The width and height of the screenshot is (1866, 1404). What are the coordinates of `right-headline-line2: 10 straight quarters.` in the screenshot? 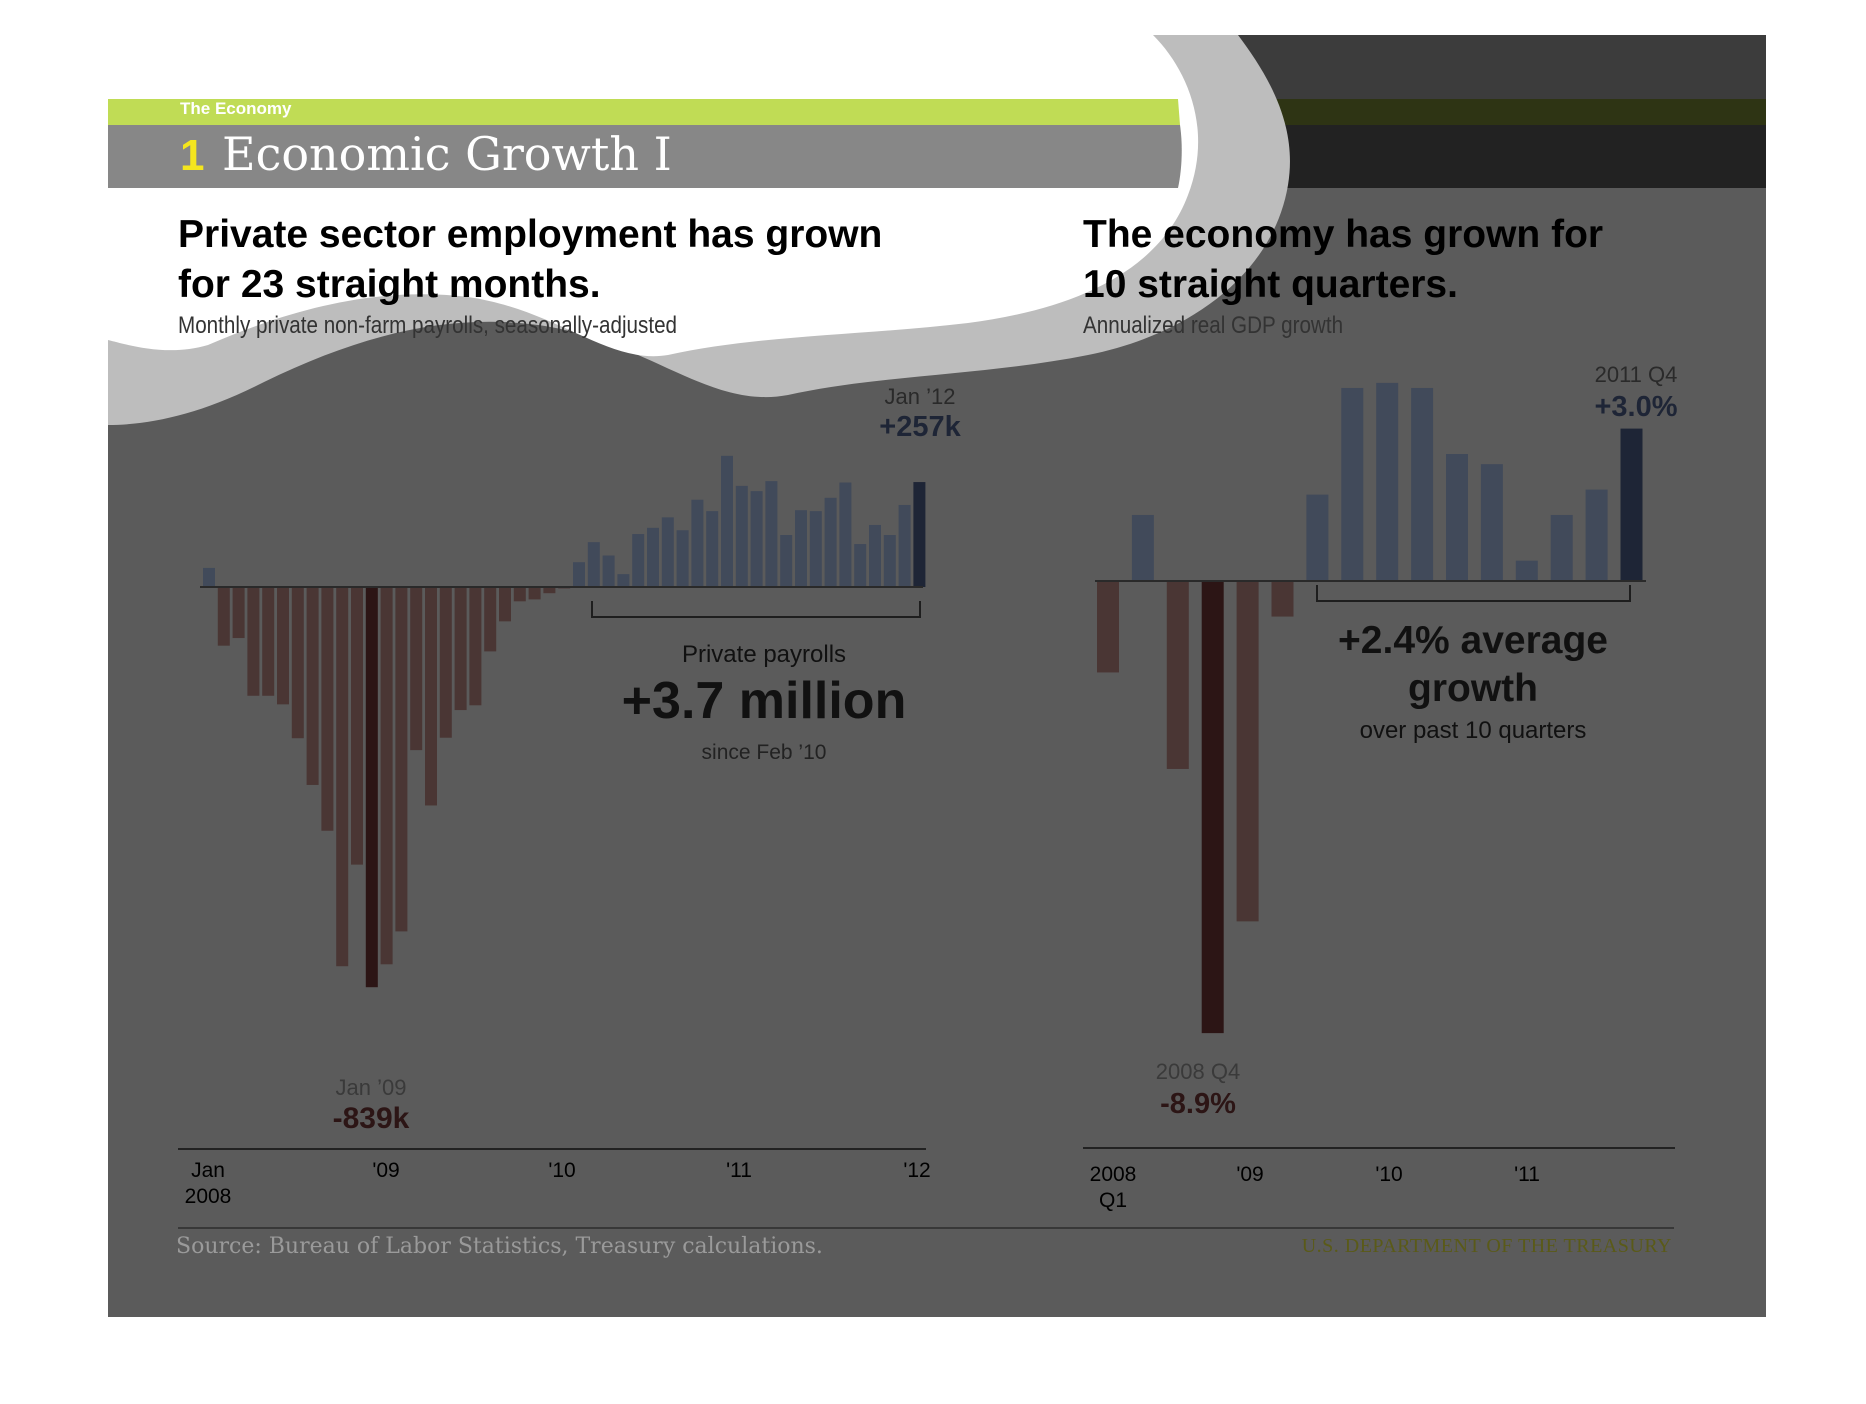 It's located at (1270, 284).